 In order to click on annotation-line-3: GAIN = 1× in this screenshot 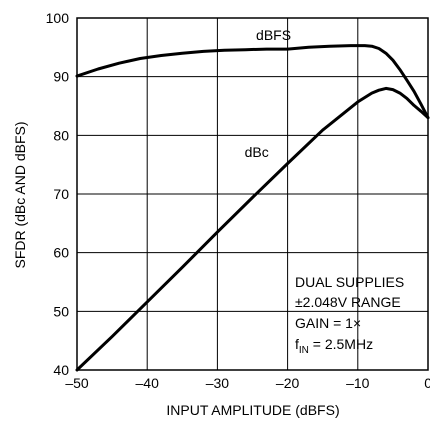, I will do `click(328, 323)`.